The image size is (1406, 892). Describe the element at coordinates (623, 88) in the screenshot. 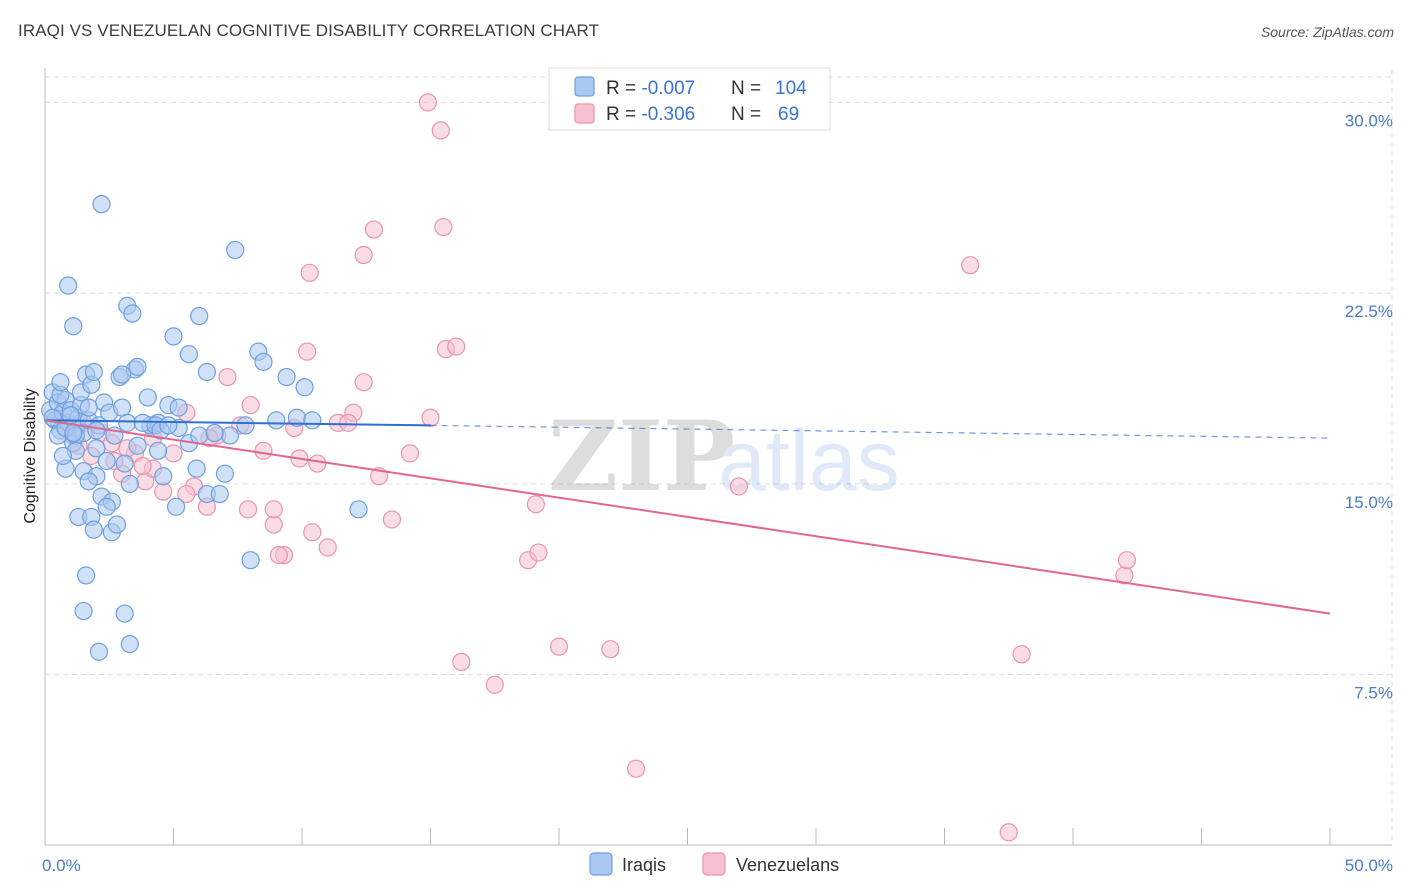

I see `legend-iraqis-r-label: R =` at that location.